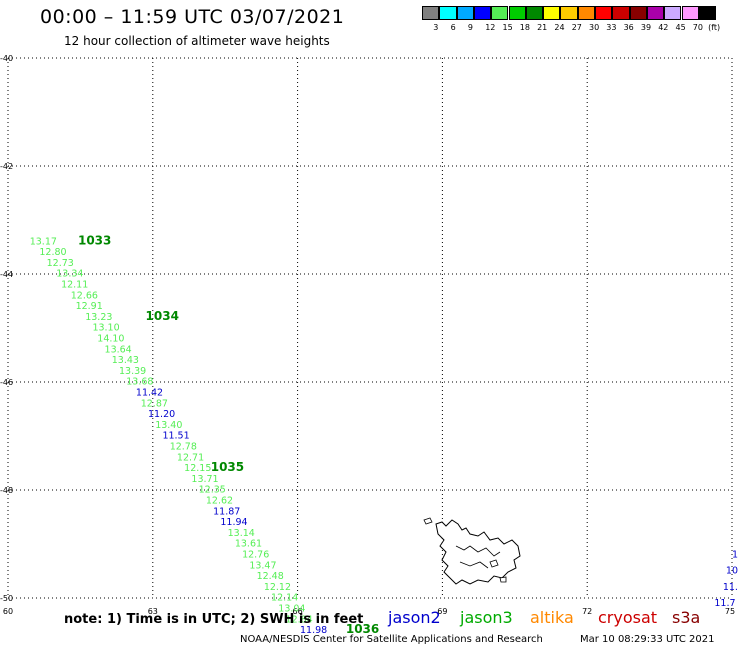 Image resolution: width=740 pixels, height=650 pixels. I want to click on track-time-label: 1033, so click(94, 240).